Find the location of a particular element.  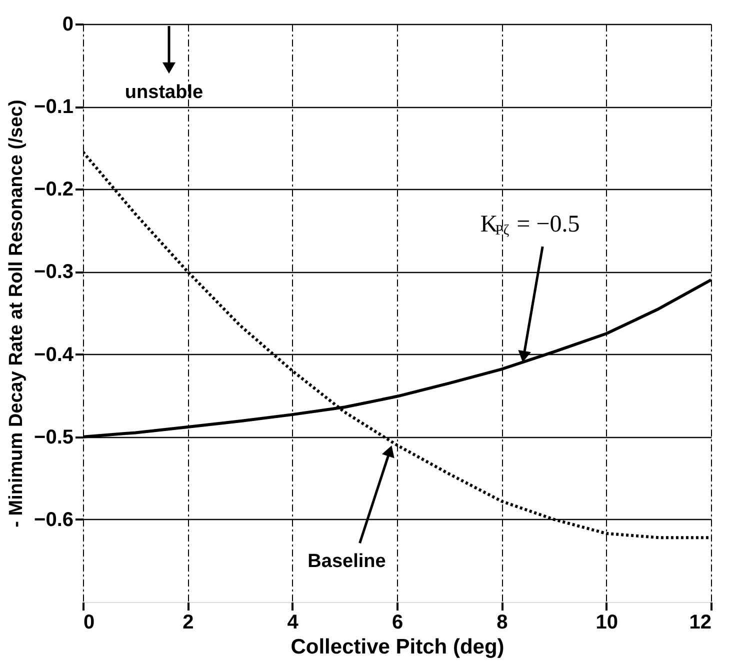

x-tick-label: 8 is located at coordinates (502, 623).